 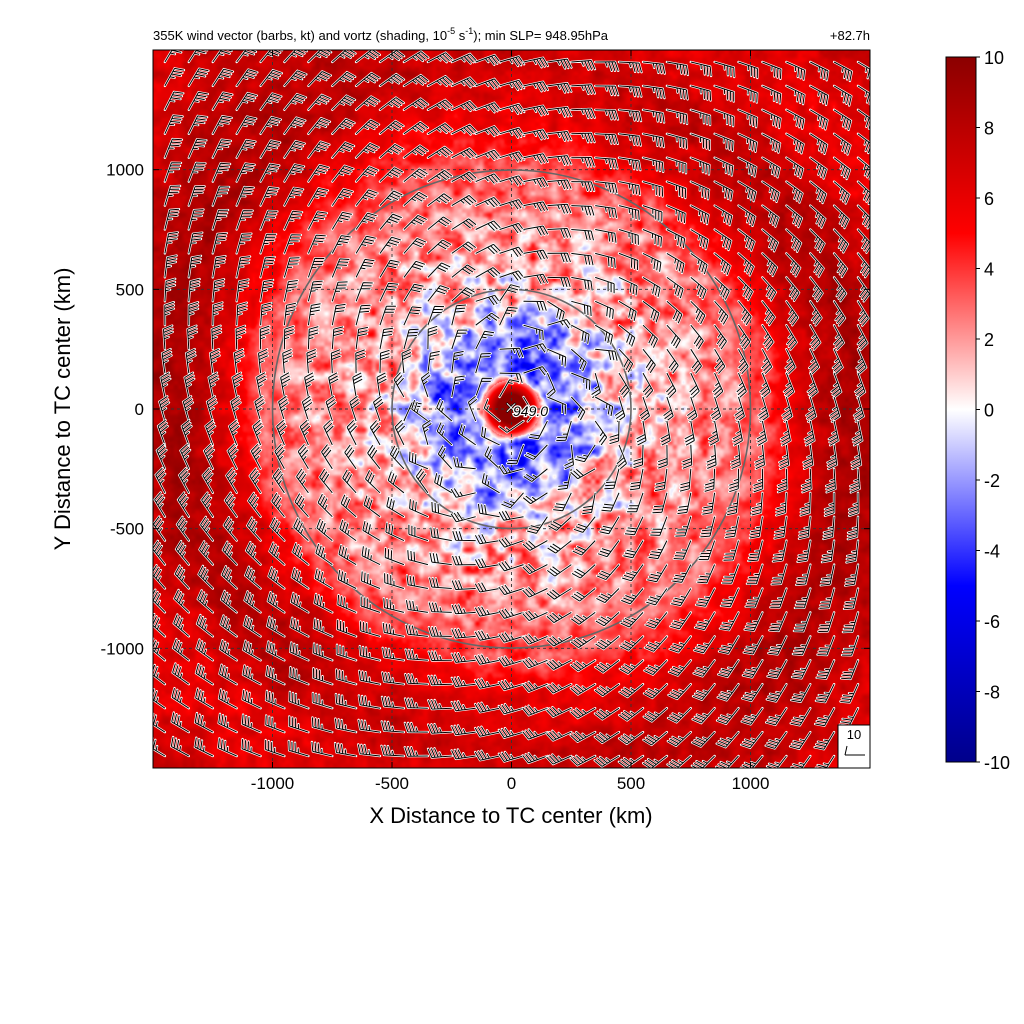 What do you see at coordinates (751, 783) in the screenshot?
I see `x-tick-label-4: 1000` at bounding box center [751, 783].